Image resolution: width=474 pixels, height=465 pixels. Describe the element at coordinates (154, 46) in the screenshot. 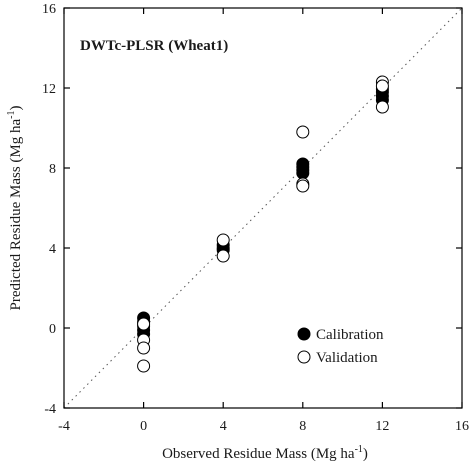

I see `panel-title: DWTc-PLSR (Wheat1)` at that location.